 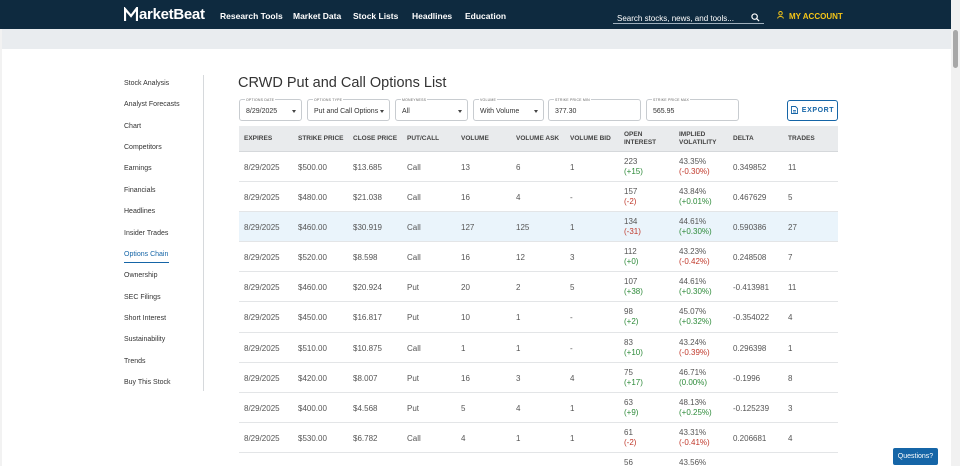 I want to click on sidebar-item-competitors: Competitors, so click(x=143, y=147).